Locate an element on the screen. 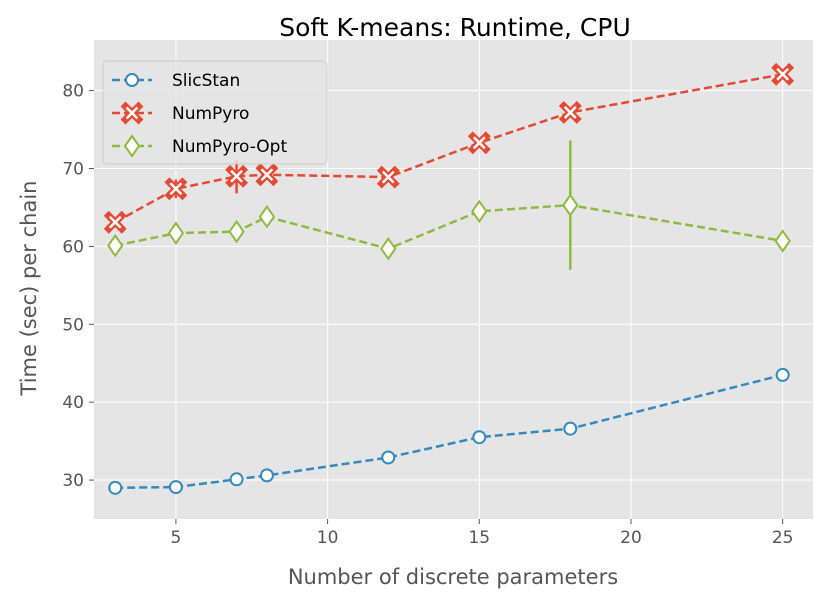  x-tick-label: 15 is located at coordinates (479, 538).